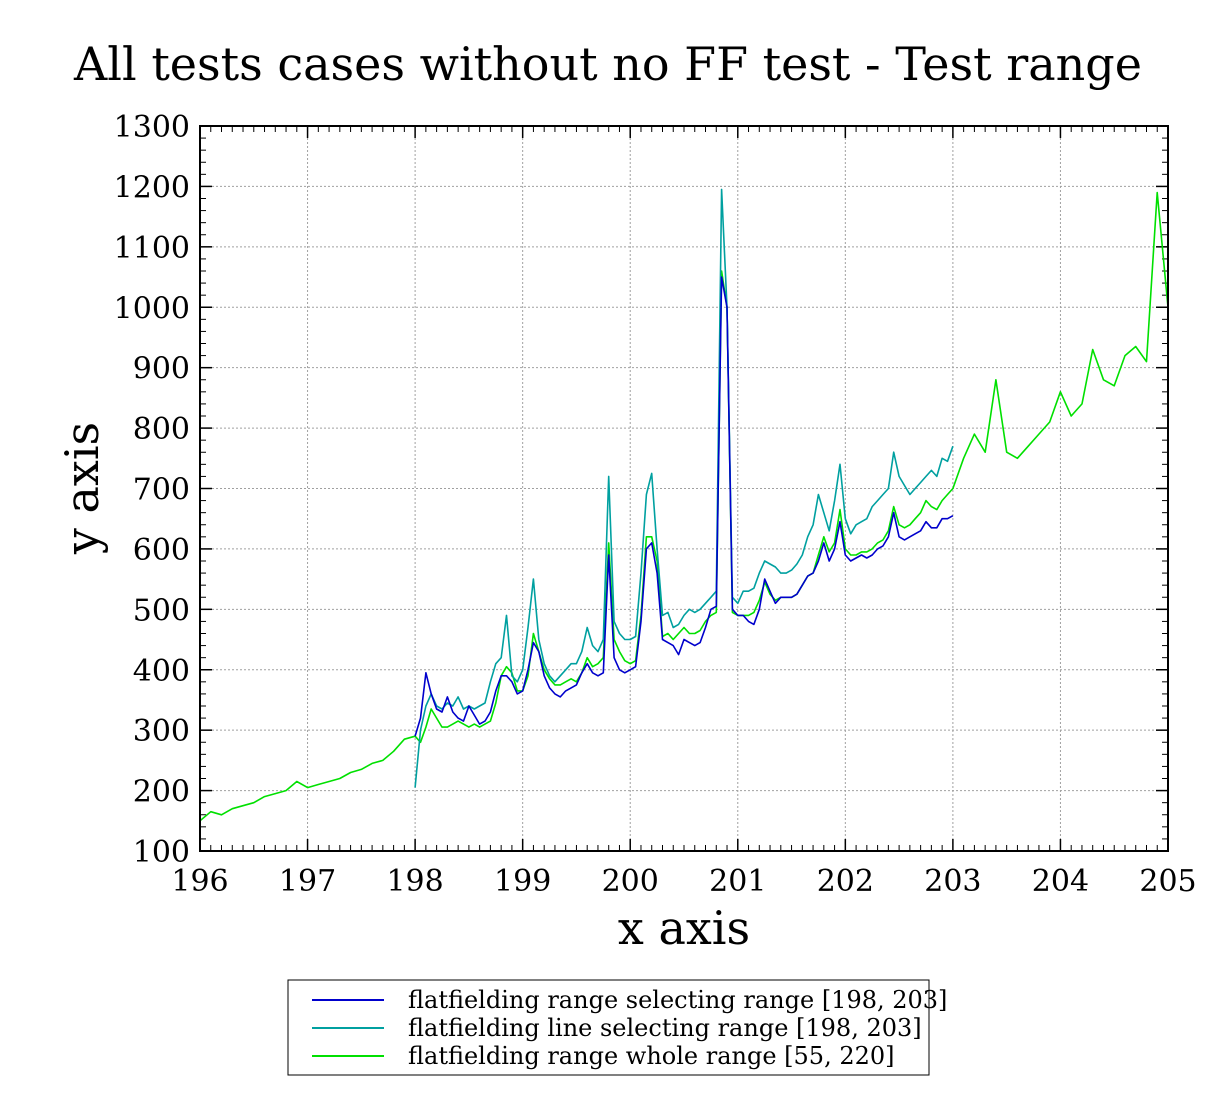 The image size is (1216, 1099). What do you see at coordinates (952, 881) in the screenshot?
I see `x-tick-label: 203` at bounding box center [952, 881].